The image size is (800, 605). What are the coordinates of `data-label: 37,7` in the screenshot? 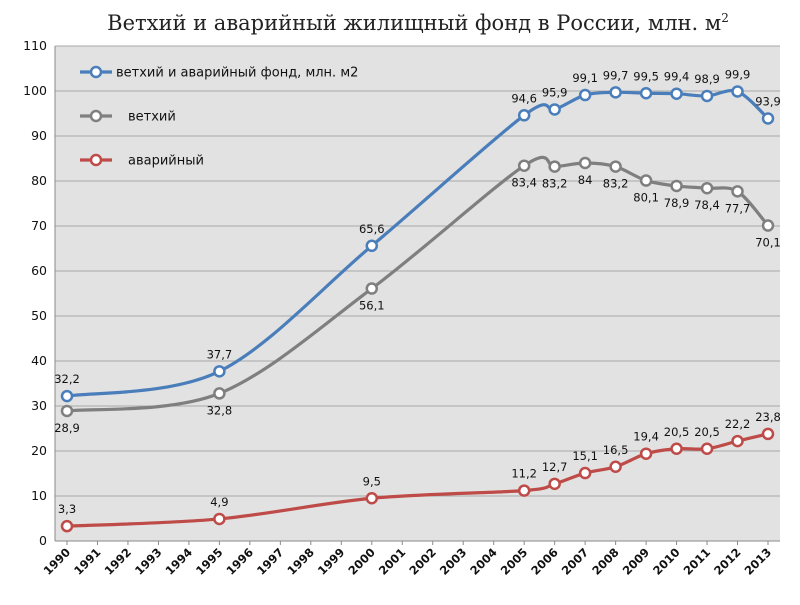 It's located at (220, 354).